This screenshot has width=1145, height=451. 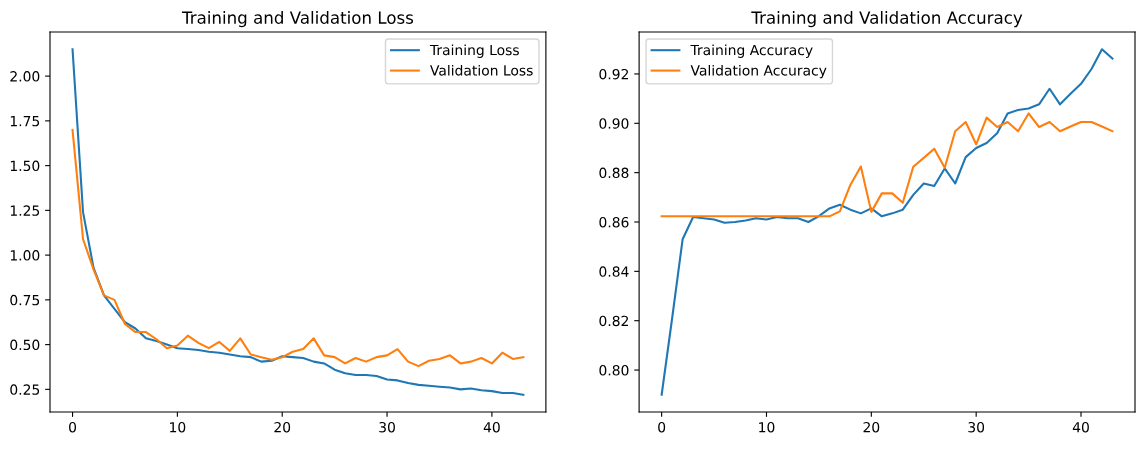 What do you see at coordinates (614, 222) in the screenshot?
I see `y-tick-label: 0.86` at bounding box center [614, 222].